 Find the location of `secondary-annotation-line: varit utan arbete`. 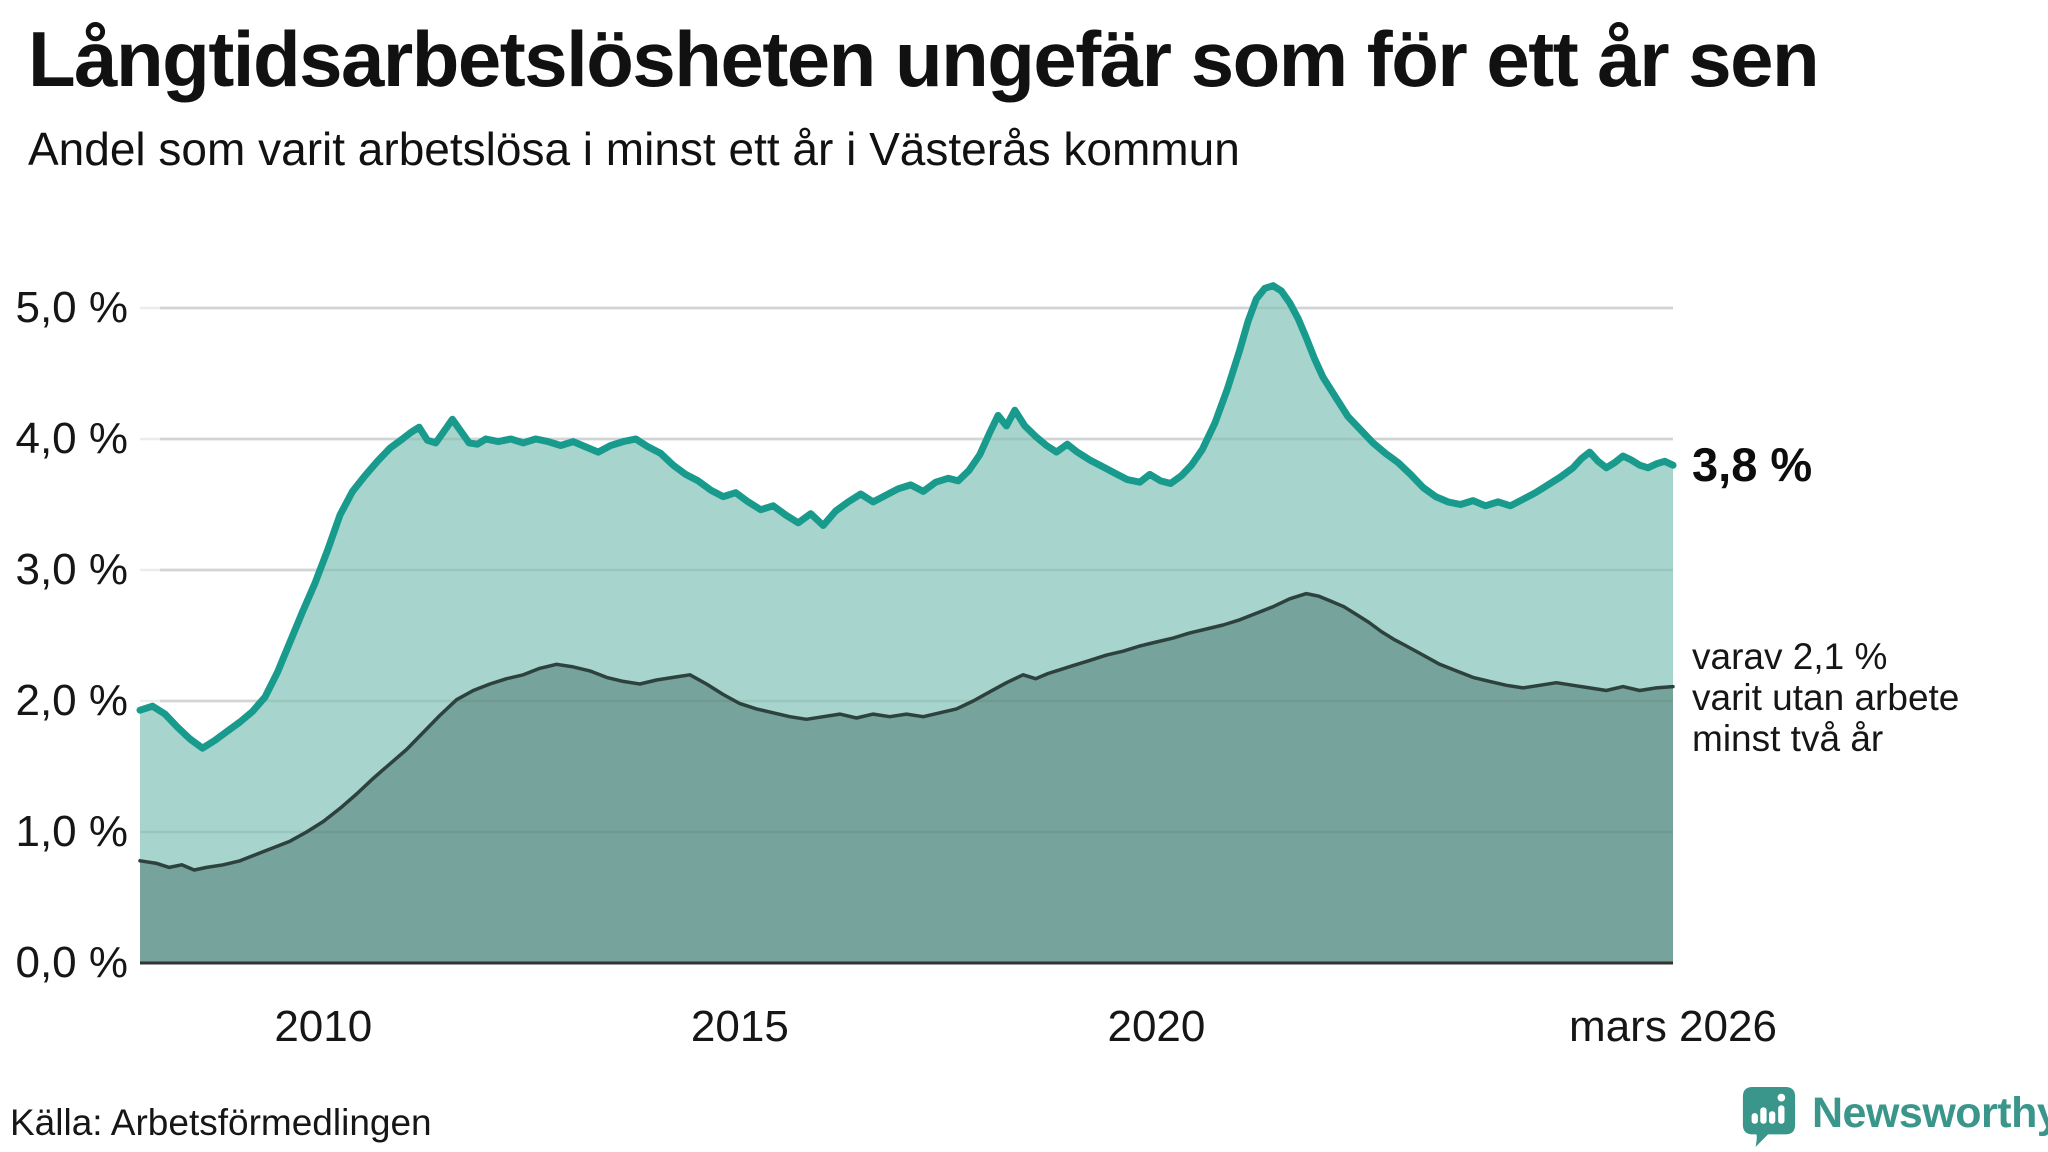

secondary-annotation-line: varit utan arbete is located at coordinates (1826, 697).